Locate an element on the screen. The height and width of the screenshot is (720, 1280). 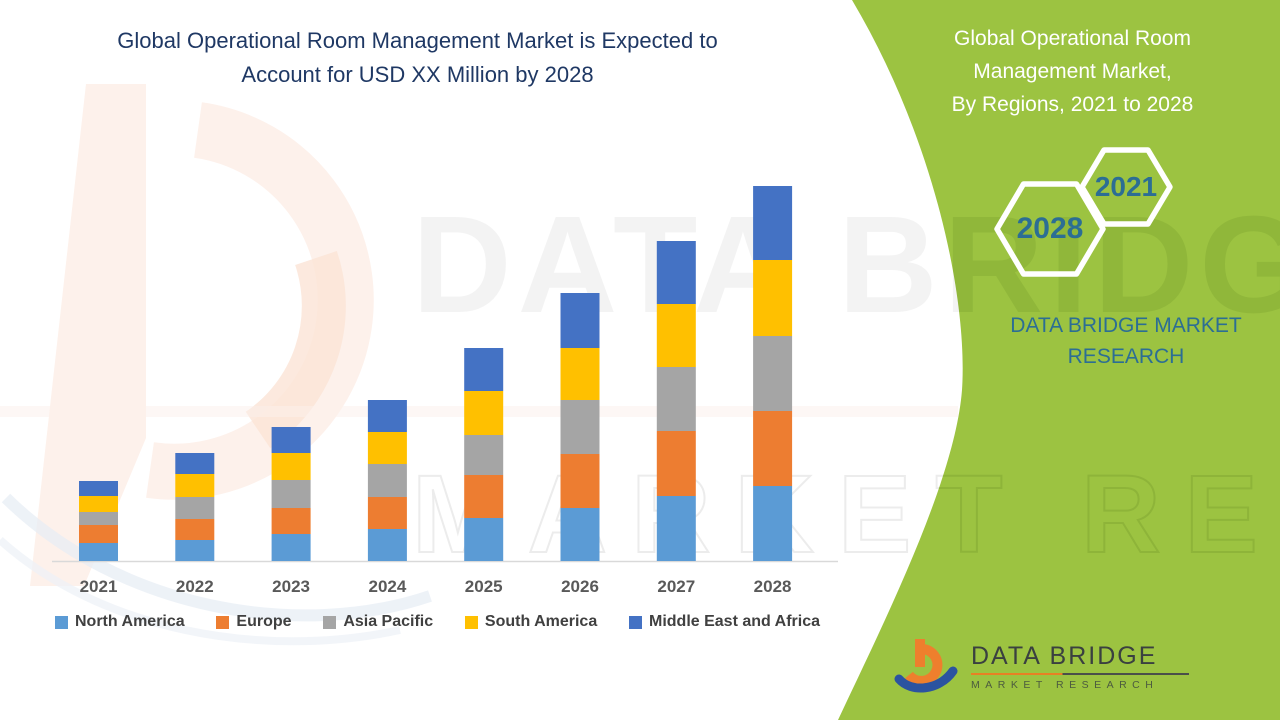
bar-segment-2024-south-america is located at coordinates (387, 448).